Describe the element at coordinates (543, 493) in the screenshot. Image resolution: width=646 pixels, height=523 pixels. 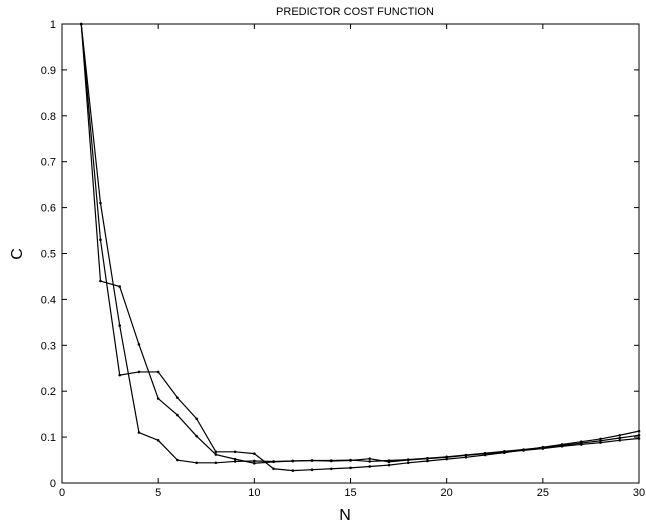
I see `x-tick-label: 25` at that location.